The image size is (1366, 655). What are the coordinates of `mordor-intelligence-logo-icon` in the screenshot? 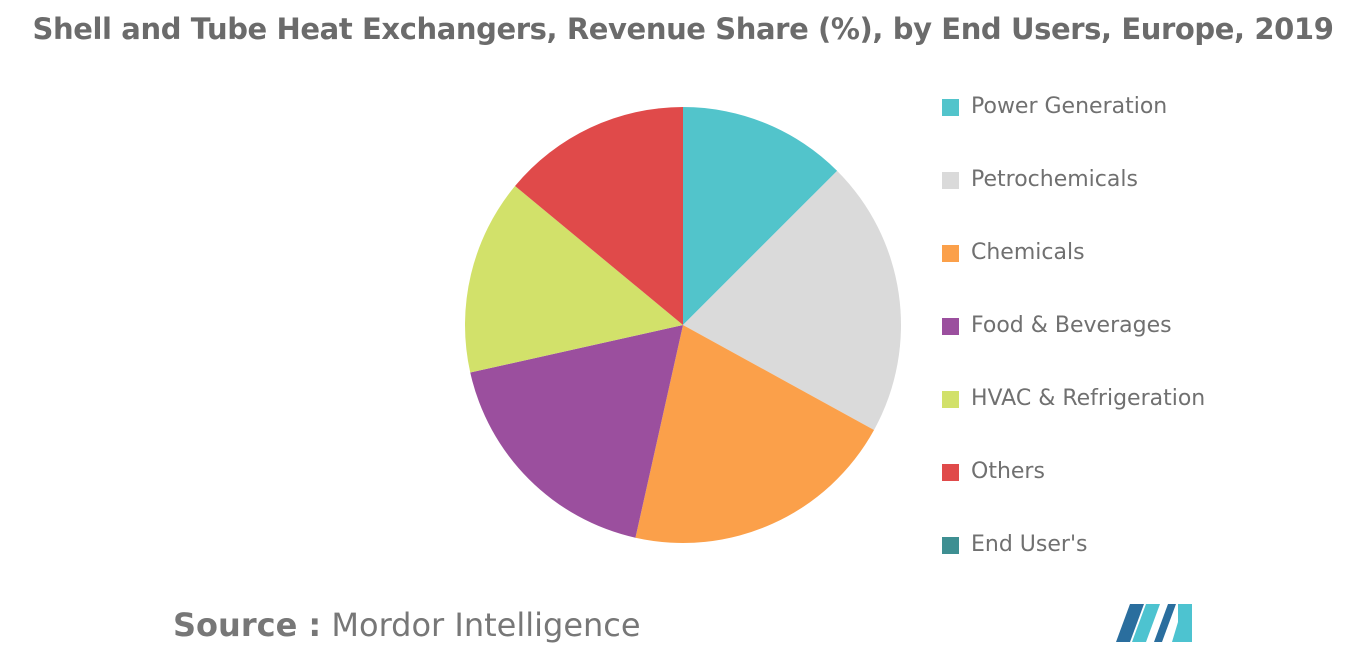 It's located at (1154, 623).